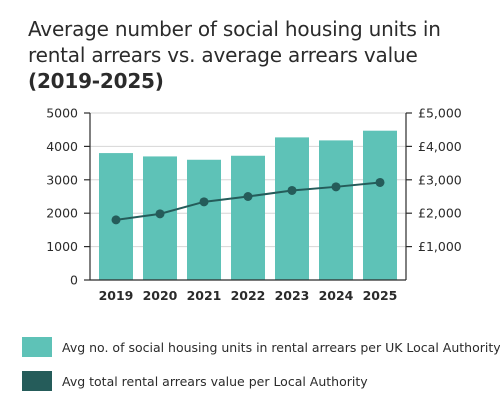 This screenshot has width=500, height=417. I want to click on y-right-tick-label: £4,000, so click(440, 146).